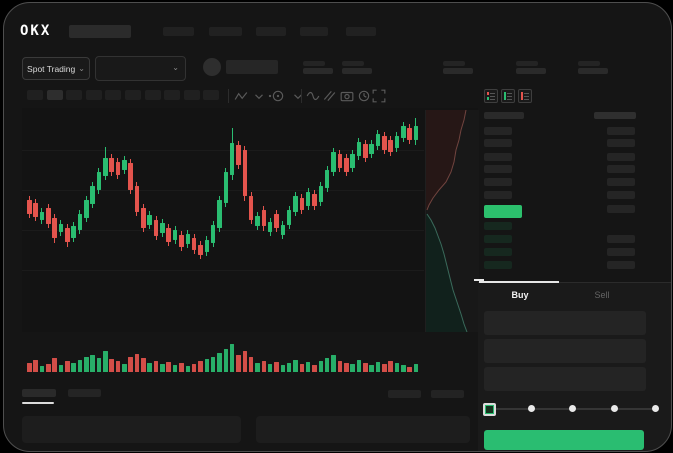 The width and height of the screenshot is (673, 453). I want to click on gear-icon, so click(364, 96).